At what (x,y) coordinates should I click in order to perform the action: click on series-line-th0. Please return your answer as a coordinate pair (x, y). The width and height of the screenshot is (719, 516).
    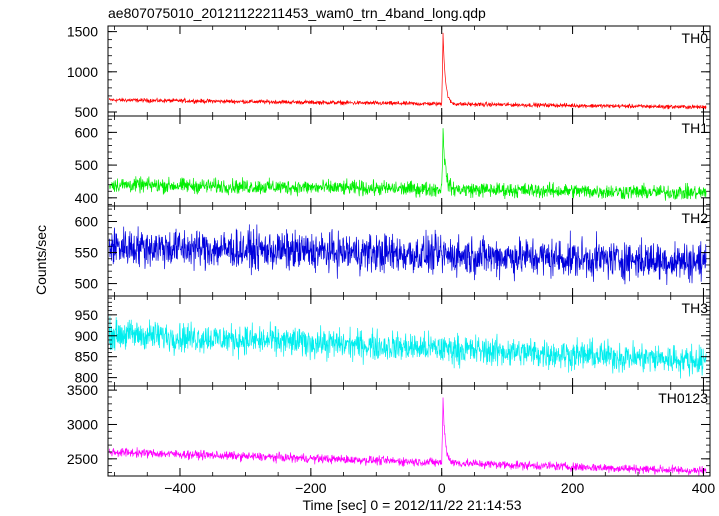
    Looking at the image, I should click on (407, 71).